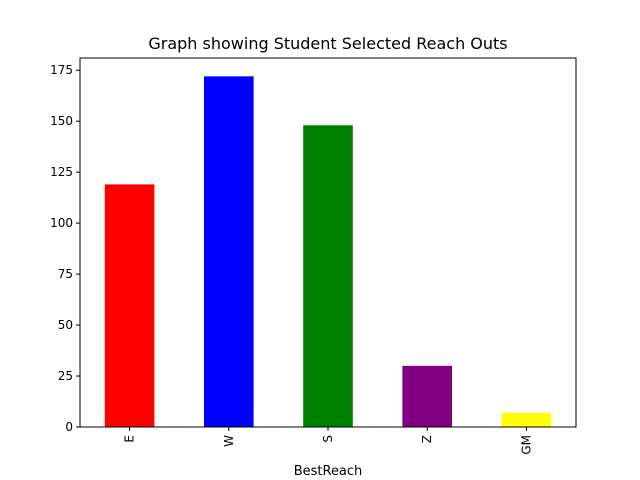  What do you see at coordinates (69, 427) in the screenshot?
I see `y-tick-label: 0` at bounding box center [69, 427].